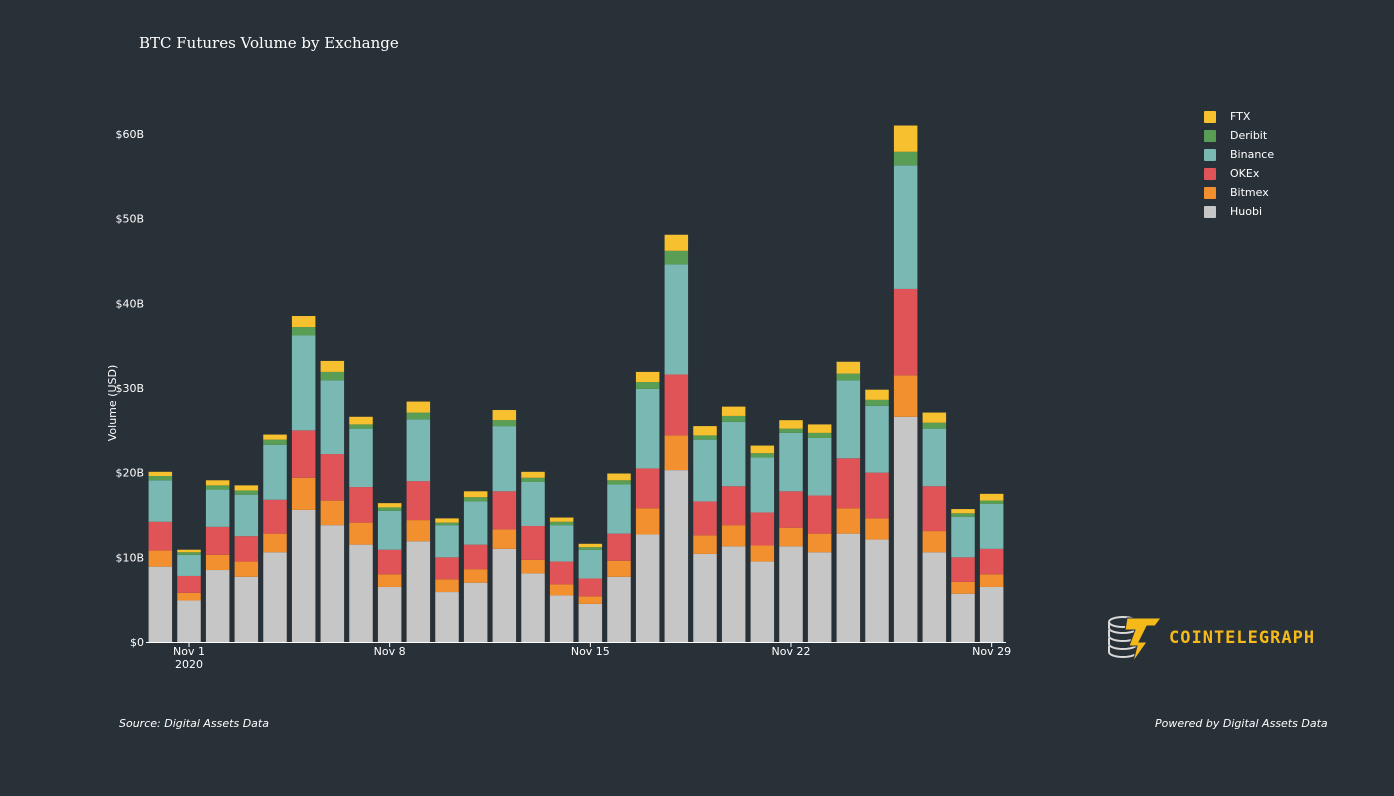 The image size is (1394, 796). I want to click on legend-item-huobi: Huobi, so click(1239, 211).